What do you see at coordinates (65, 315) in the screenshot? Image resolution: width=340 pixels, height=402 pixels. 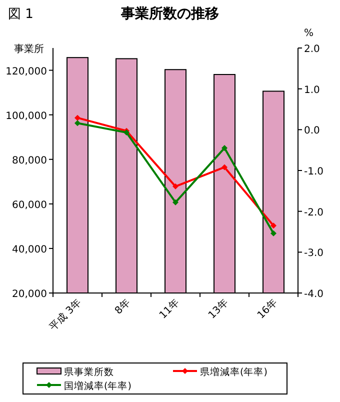 I see `x-tick-label: 平成 3年` at bounding box center [65, 315].